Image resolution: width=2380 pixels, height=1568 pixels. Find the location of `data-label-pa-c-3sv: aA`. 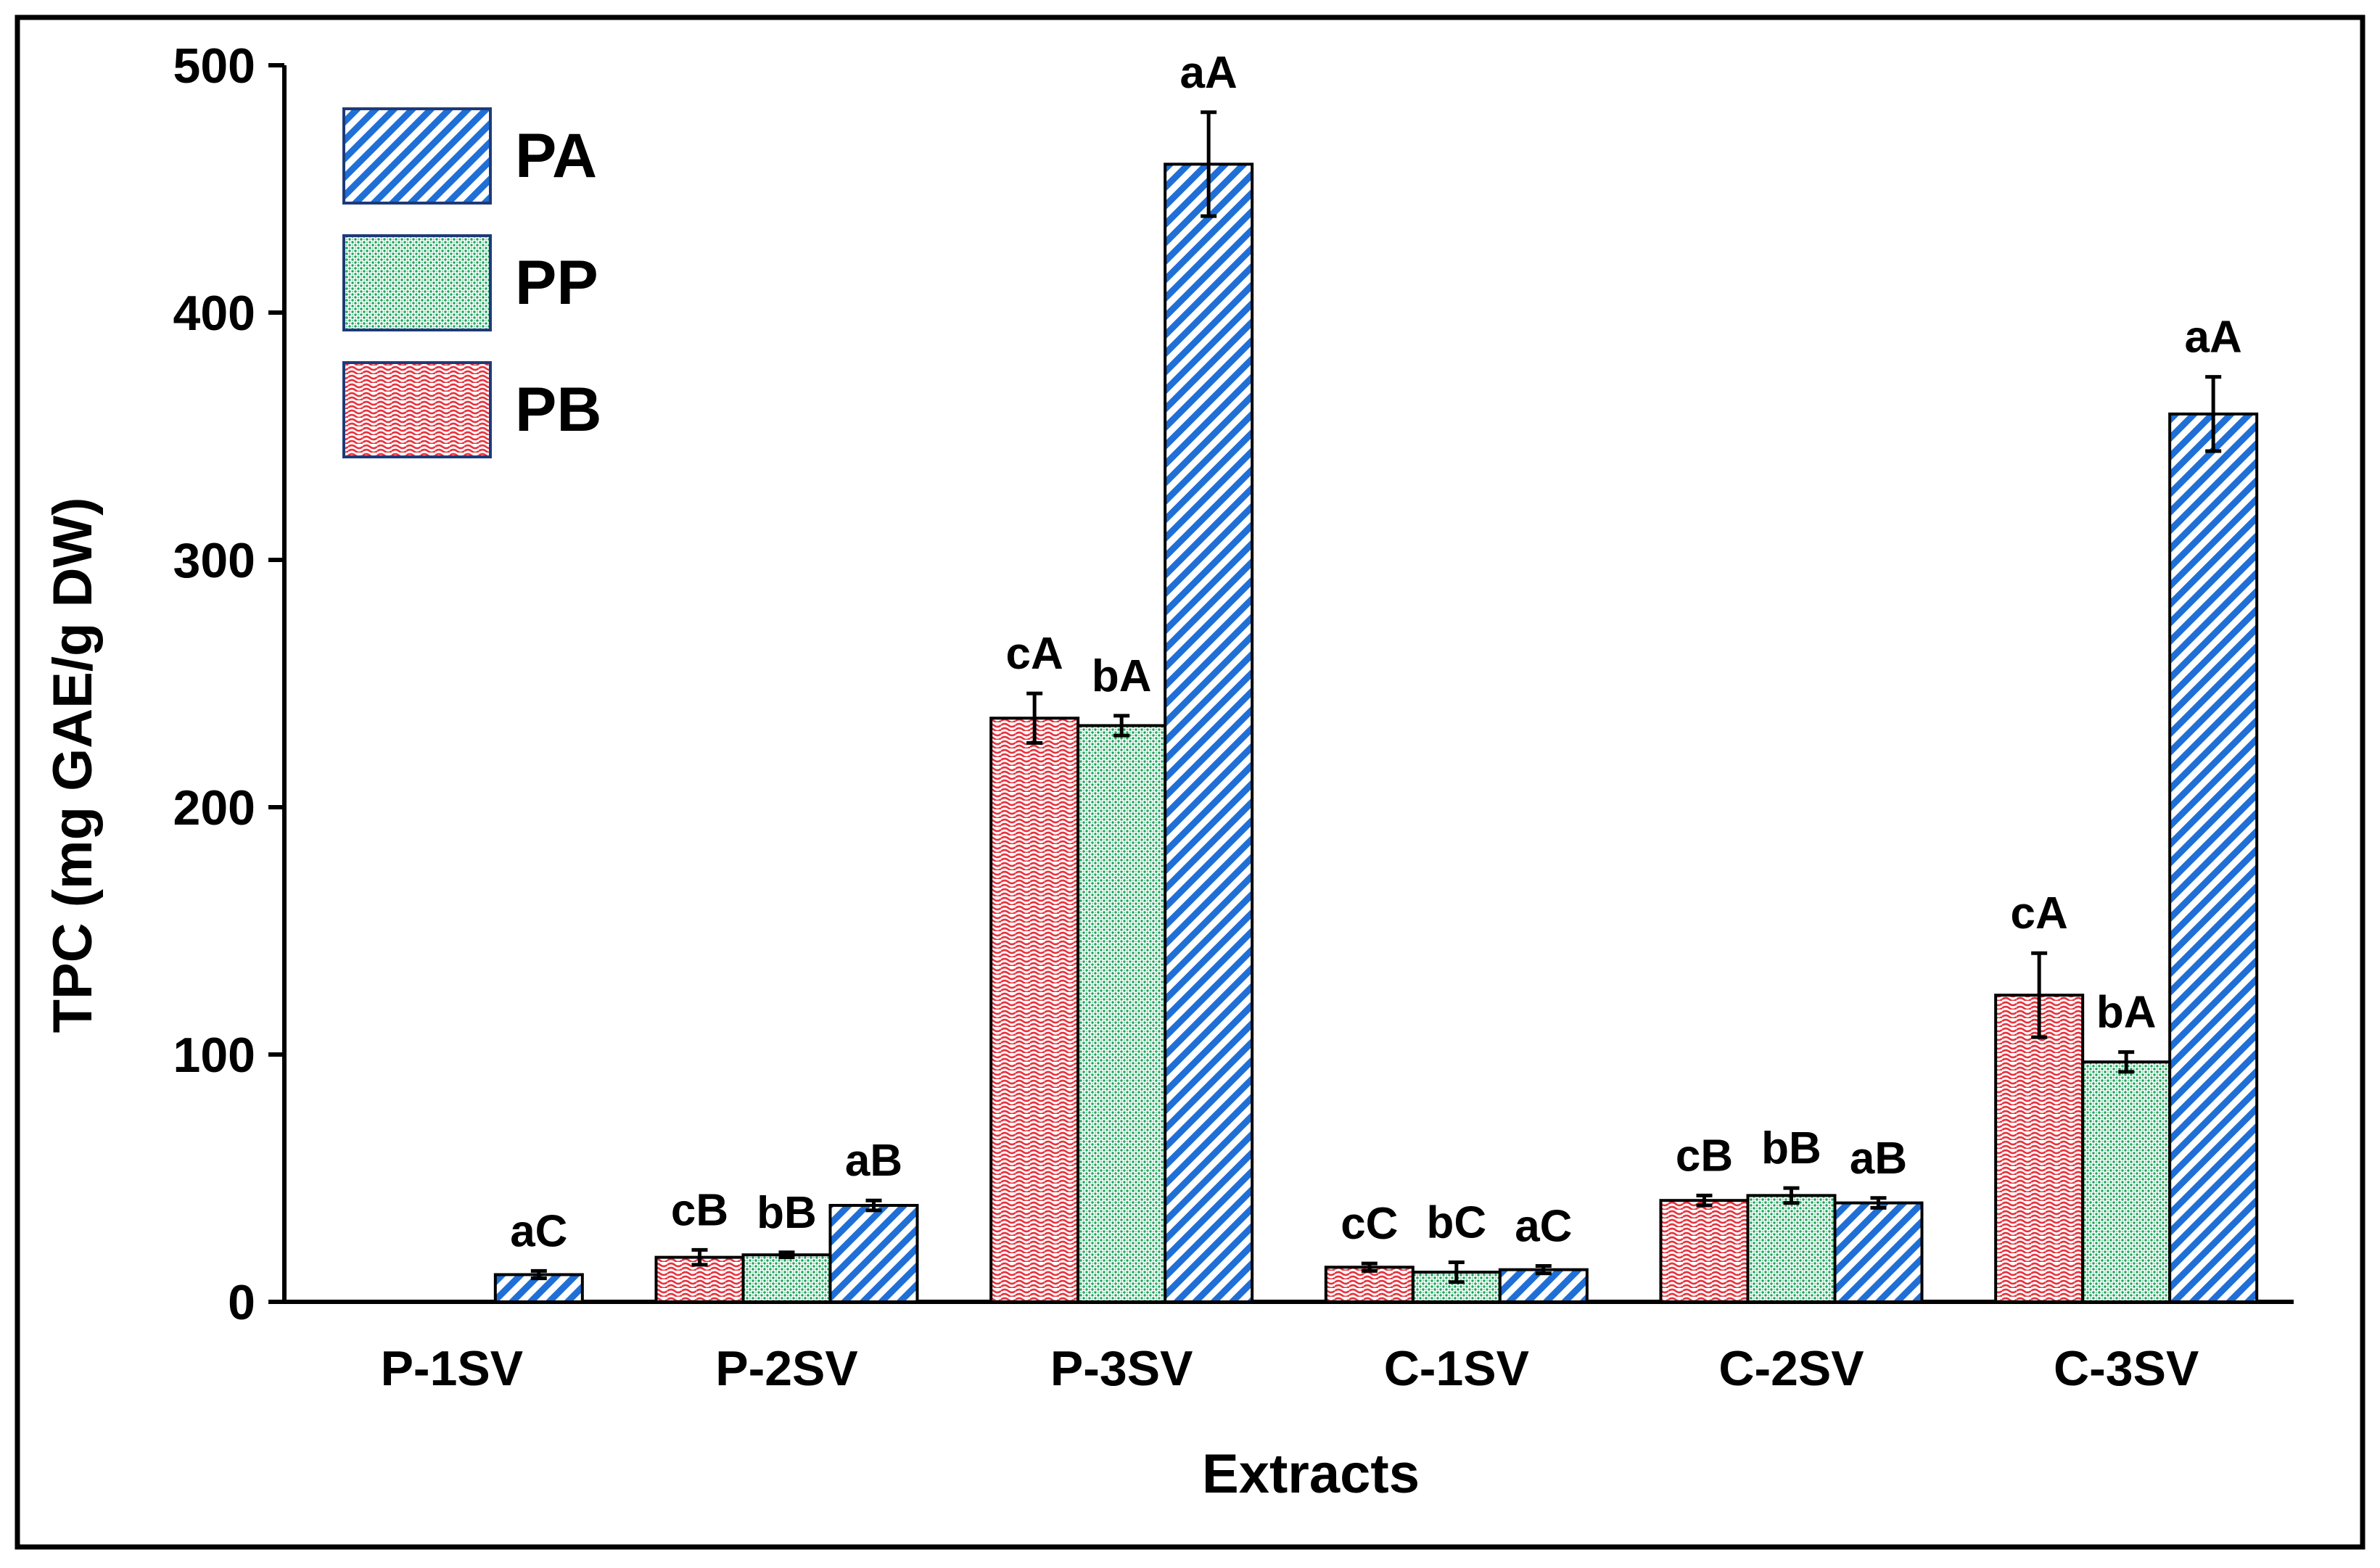

data-label-pa-c-3sv: aA is located at coordinates (2213, 338).